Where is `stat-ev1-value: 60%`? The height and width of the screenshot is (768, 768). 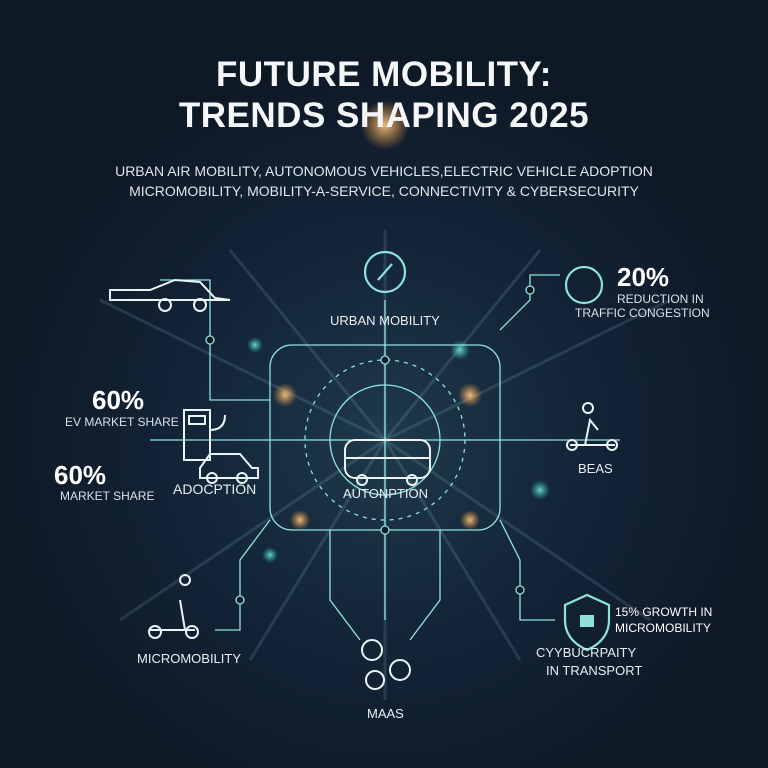
stat-ev1-value: 60% is located at coordinates (118, 400).